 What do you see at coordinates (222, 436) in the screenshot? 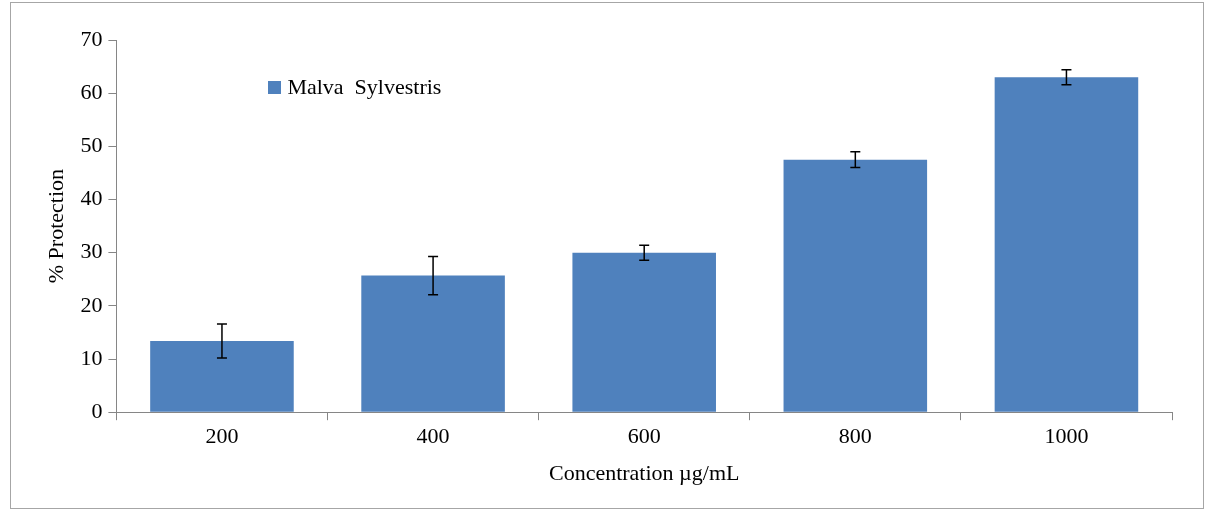
I see `x-tick-label: 200` at bounding box center [222, 436].